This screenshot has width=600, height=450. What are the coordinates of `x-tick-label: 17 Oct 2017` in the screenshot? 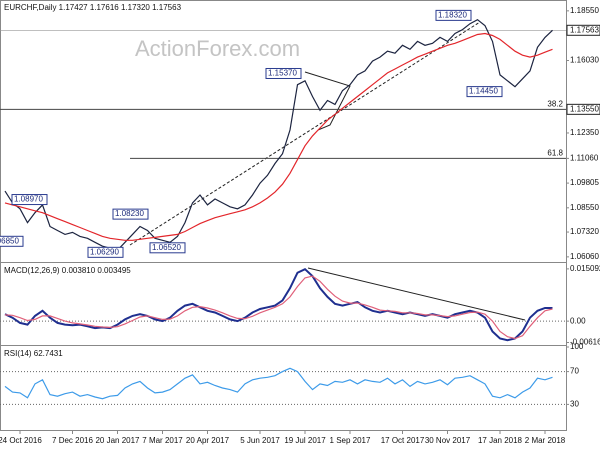 It's located at (403, 440).